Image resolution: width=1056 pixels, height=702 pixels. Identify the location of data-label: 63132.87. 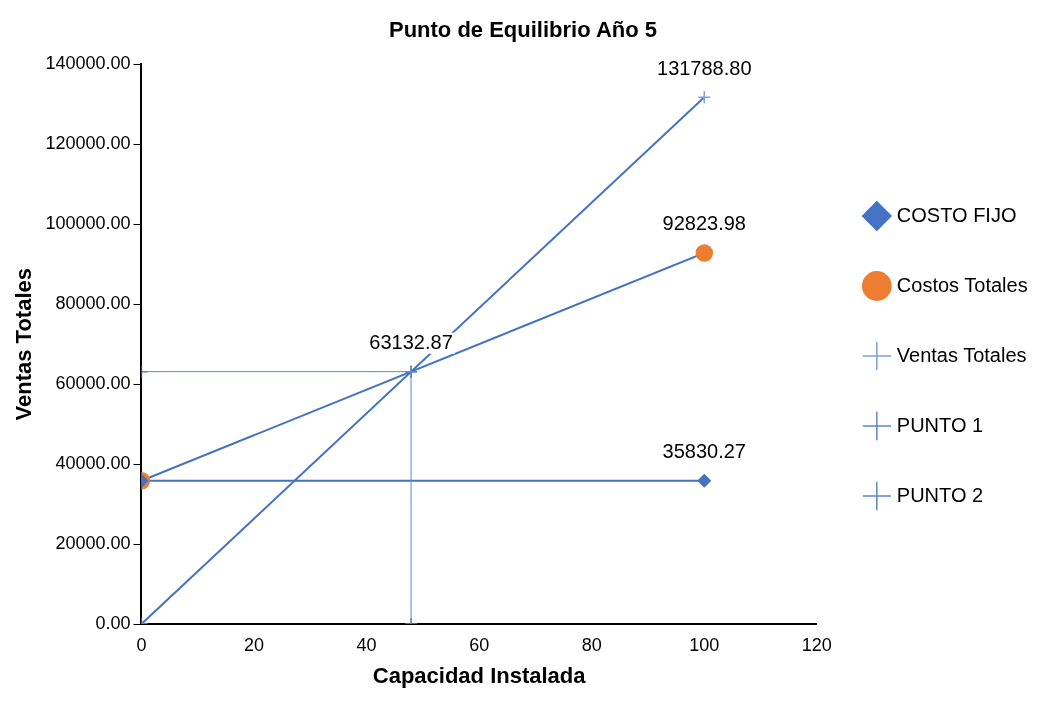
(411, 342).